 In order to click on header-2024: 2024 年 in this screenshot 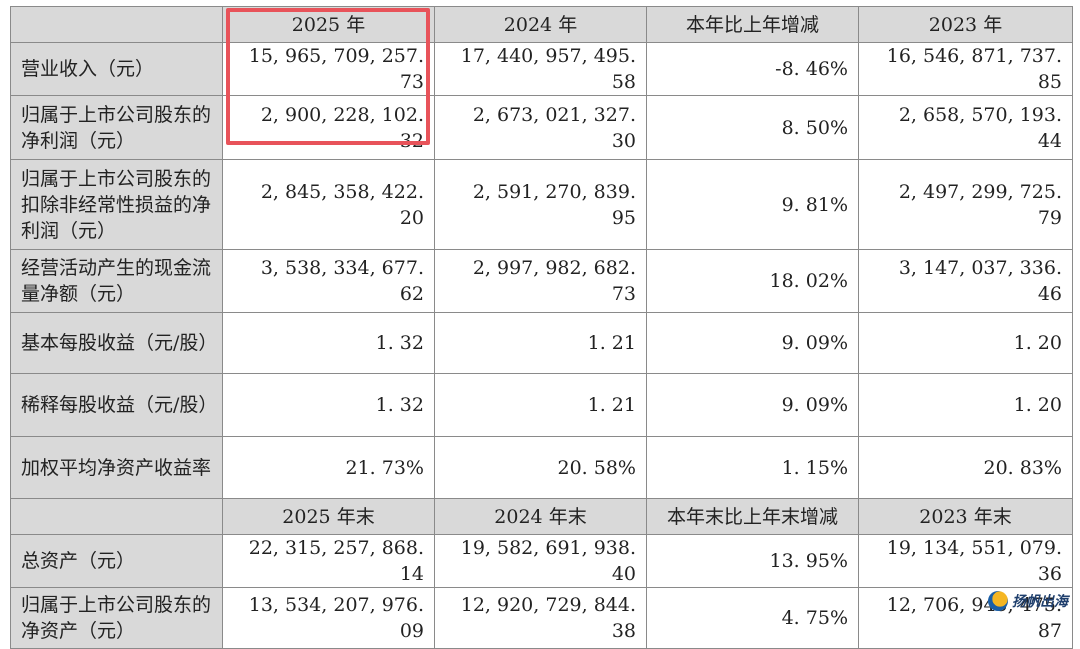, I will do `click(540, 24)`.